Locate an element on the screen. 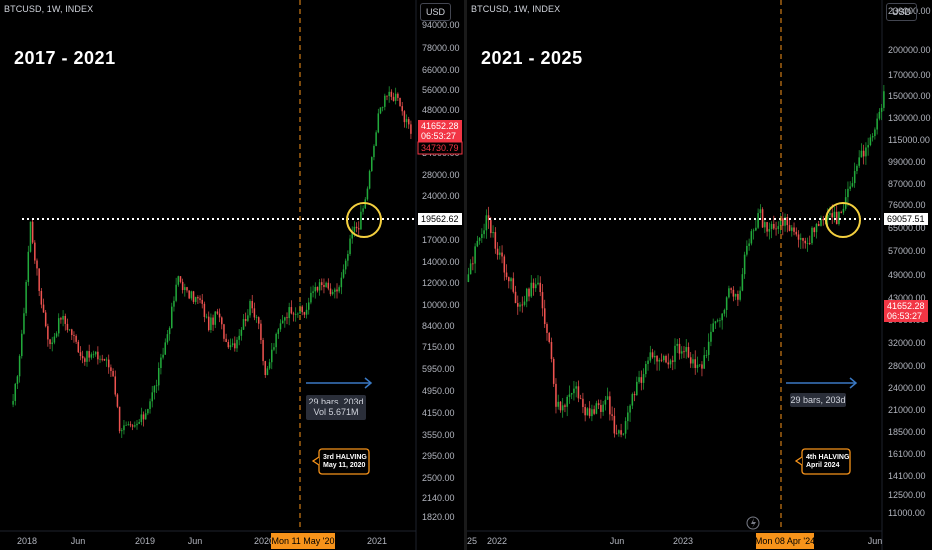 Image resolution: width=932 pixels, height=550 pixels. halving-date-bg is located at coordinates (785, 541).